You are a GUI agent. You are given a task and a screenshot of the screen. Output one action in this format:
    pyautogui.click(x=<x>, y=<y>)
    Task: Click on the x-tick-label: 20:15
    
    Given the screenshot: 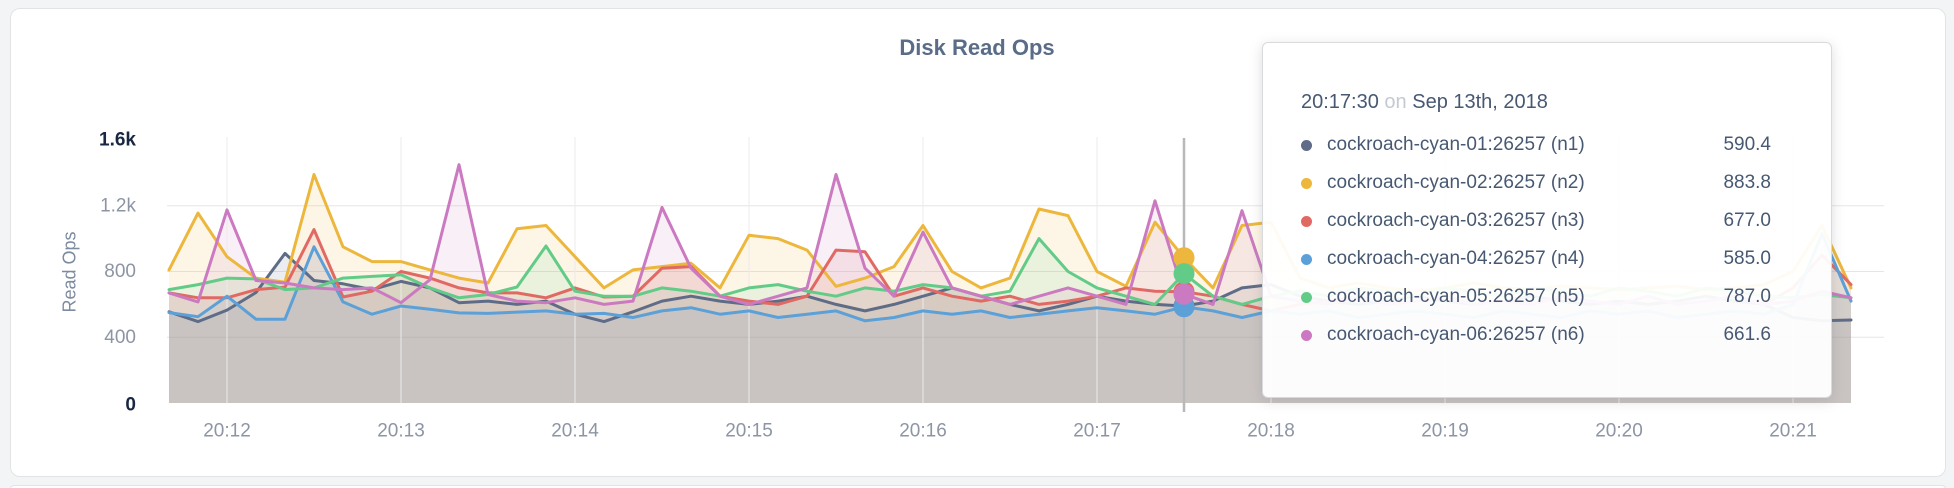 What is the action you would take?
    pyautogui.click(x=749, y=431)
    